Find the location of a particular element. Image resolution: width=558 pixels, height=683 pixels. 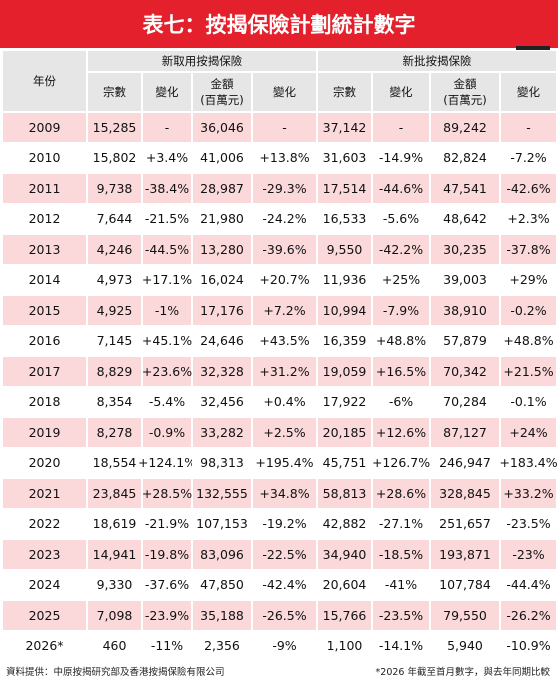

data-cell: -9% is located at coordinates (284, 645).